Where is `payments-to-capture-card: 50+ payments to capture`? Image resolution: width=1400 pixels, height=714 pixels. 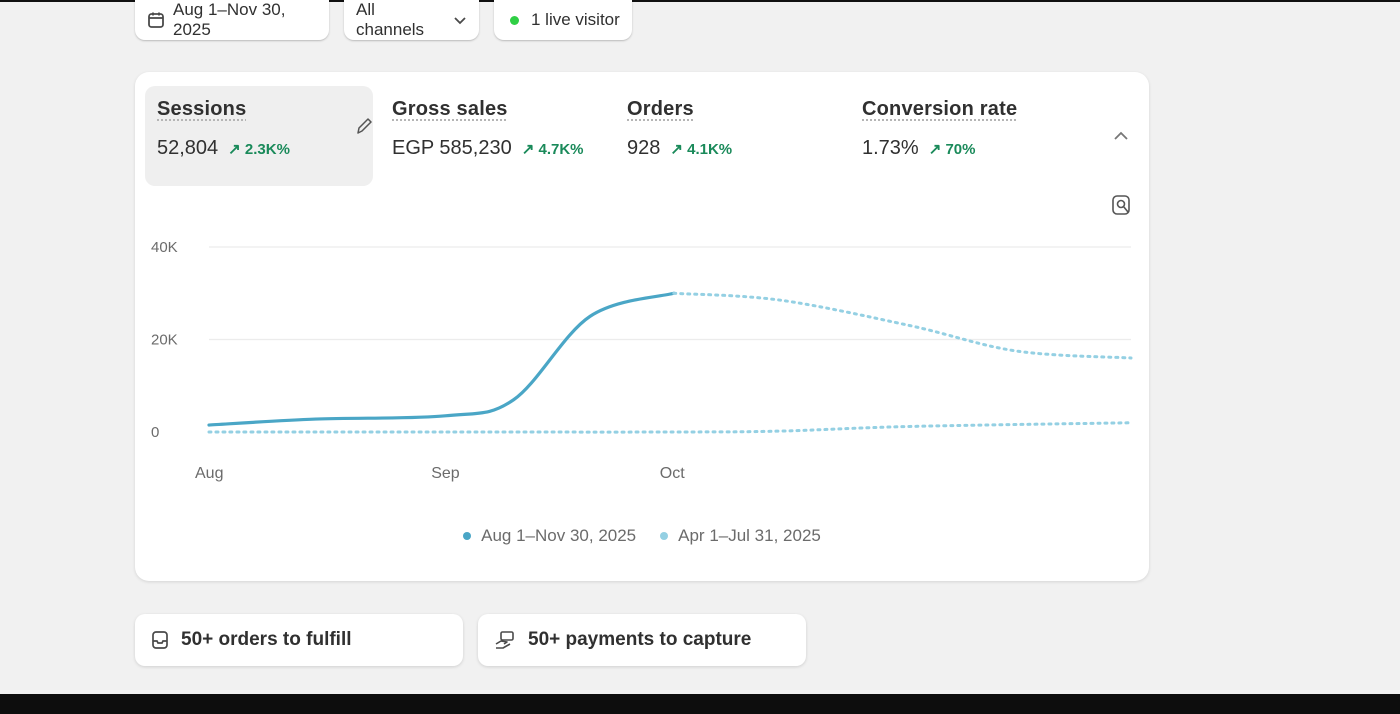
payments-to-capture-card: 50+ payments to capture is located at coordinates (642, 640).